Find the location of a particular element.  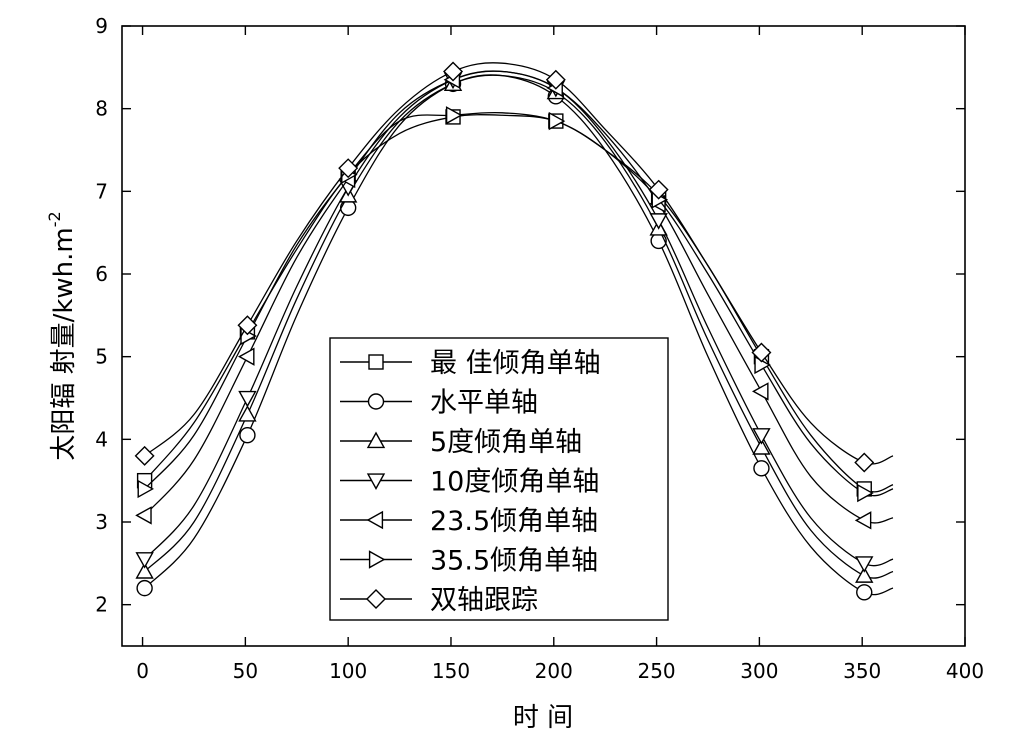

x-tick-label: 150 is located at coordinates (451, 671).